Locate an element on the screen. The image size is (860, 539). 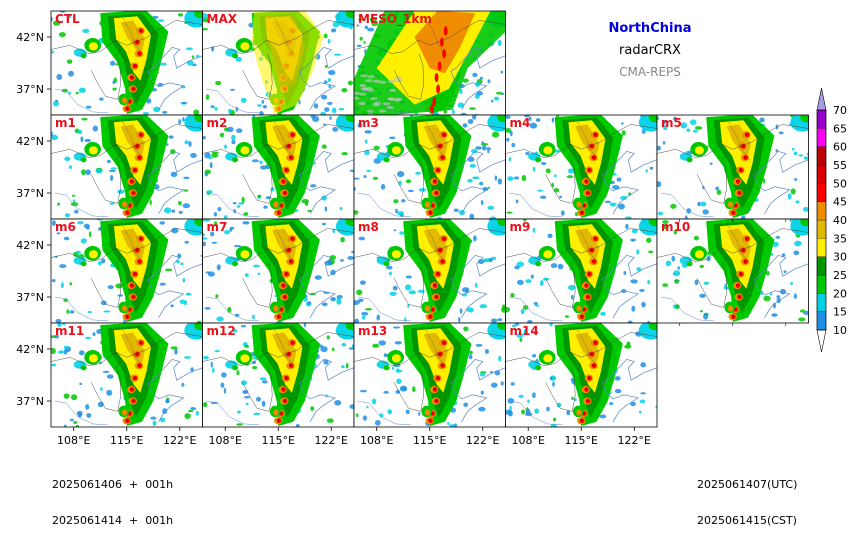
colorbar-tick-label: 50 is located at coordinates (840, 183).